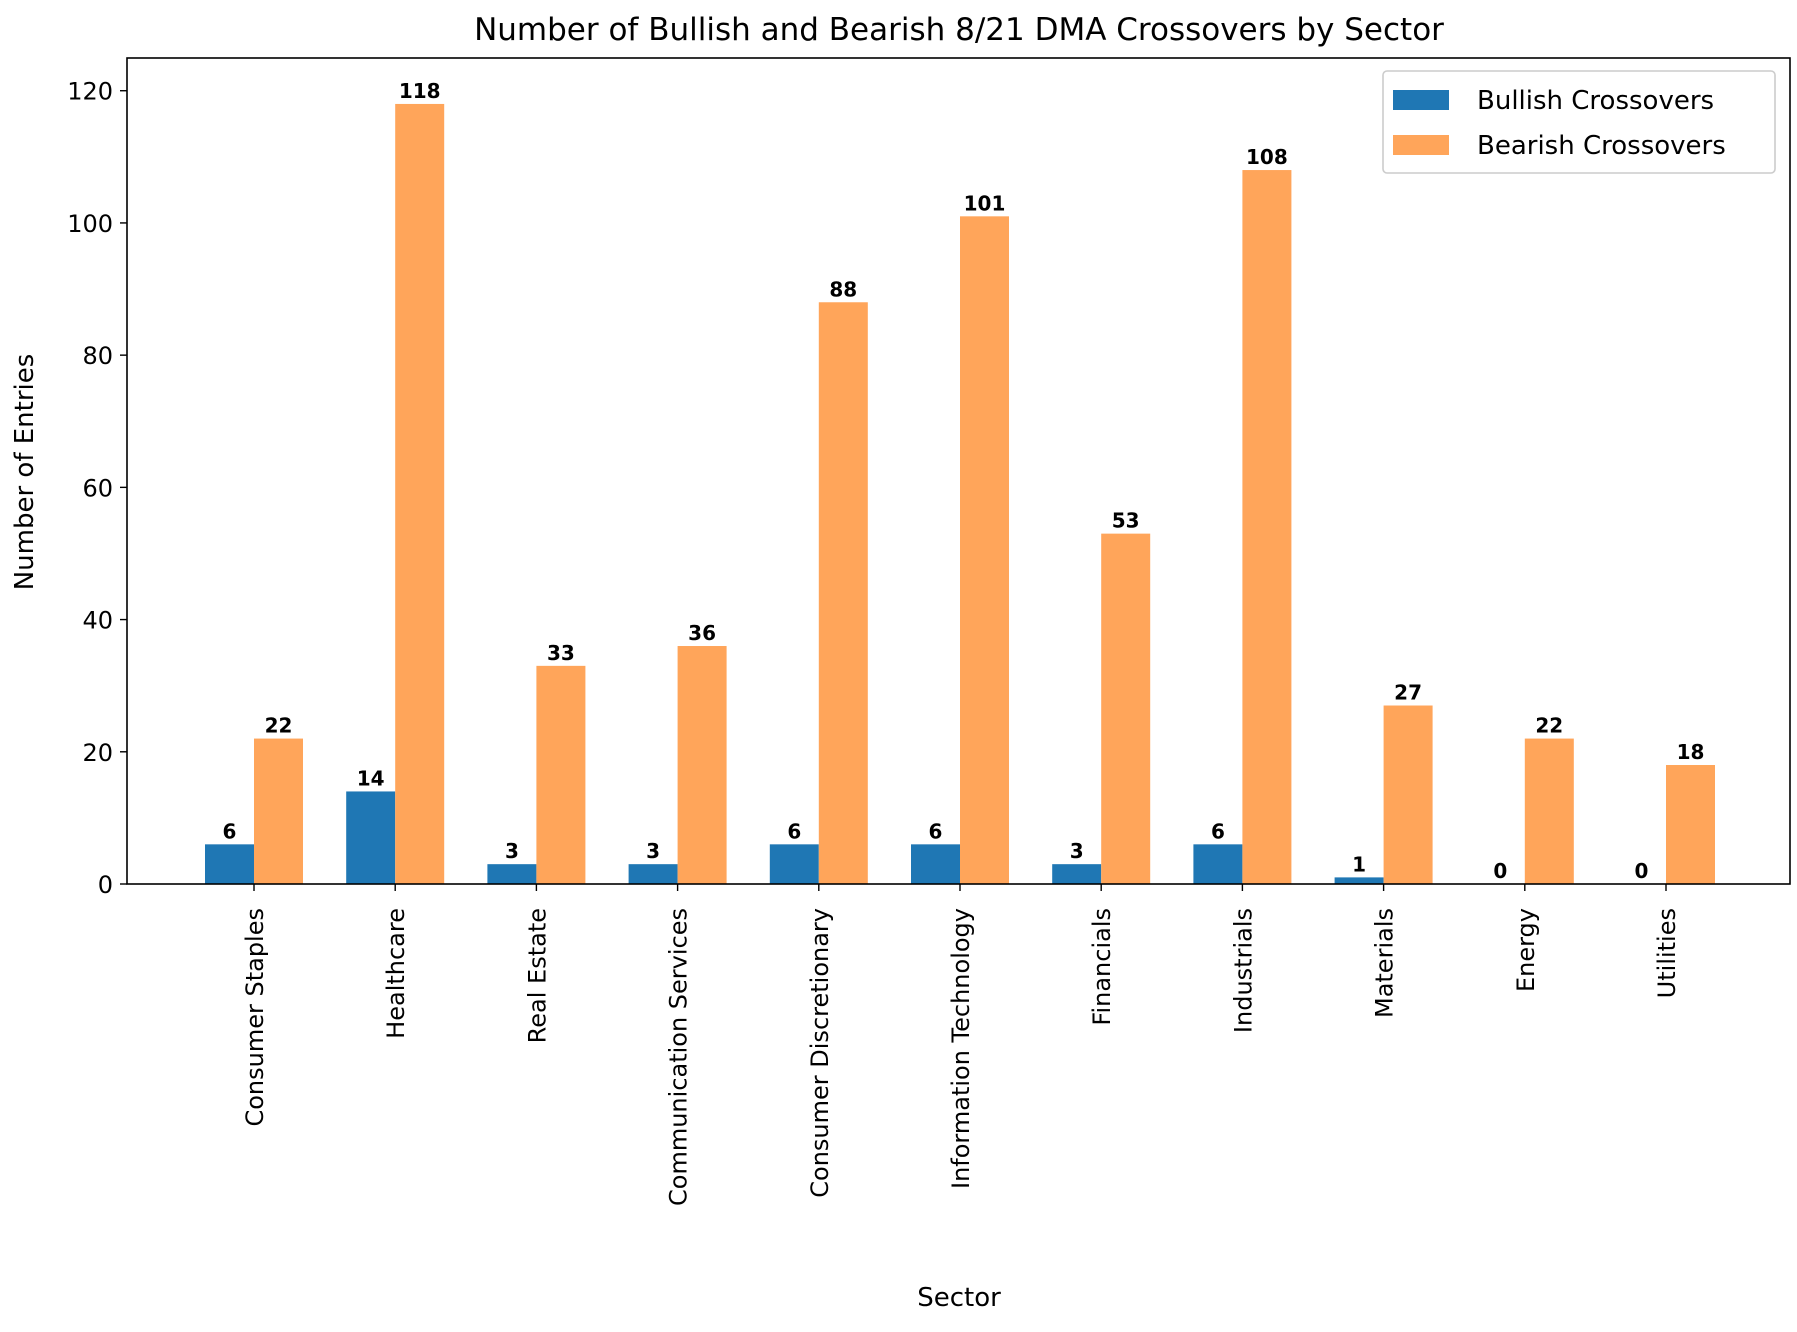 This screenshot has height=1332, width=1797. I want to click on y-tick-label: 20, so click(97, 753).